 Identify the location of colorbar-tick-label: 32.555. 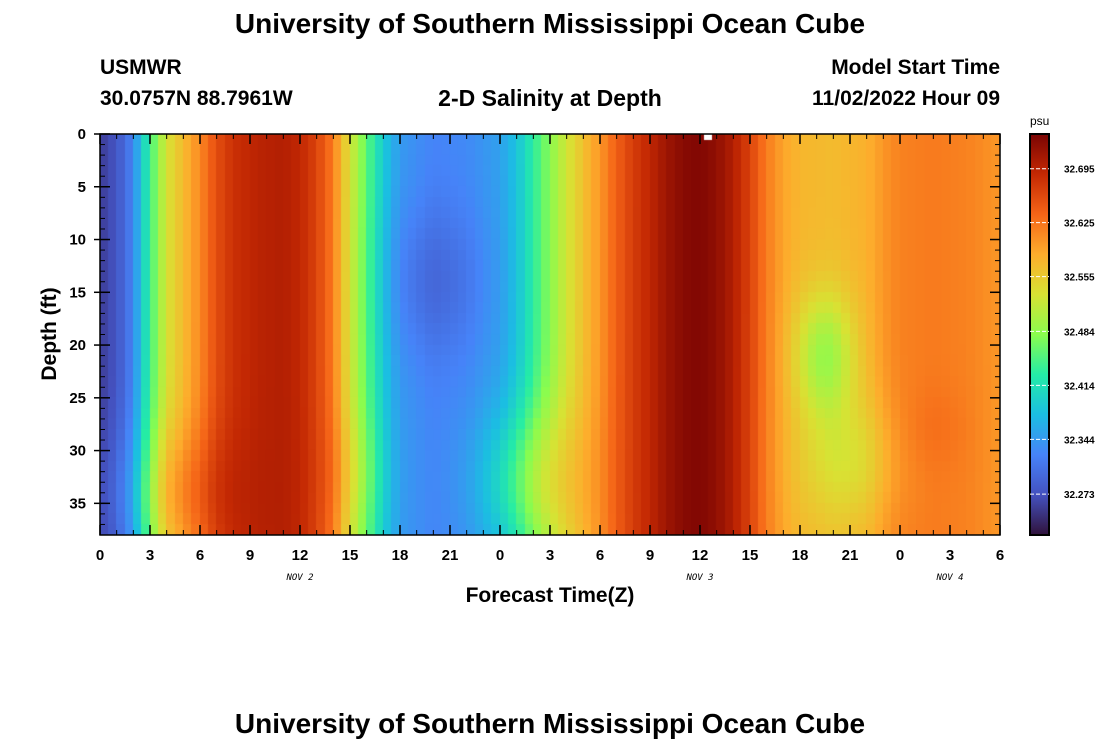
(1079, 278).